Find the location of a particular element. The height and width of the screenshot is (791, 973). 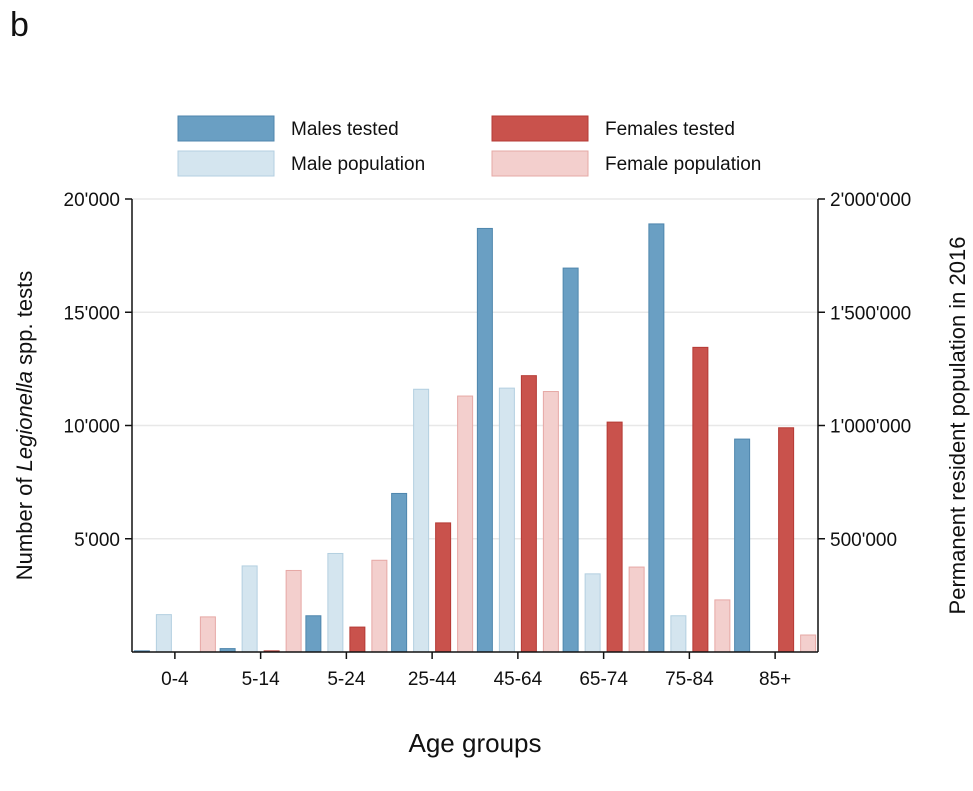

y-tick-label: 10'000 is located at coordinates (92, 427).